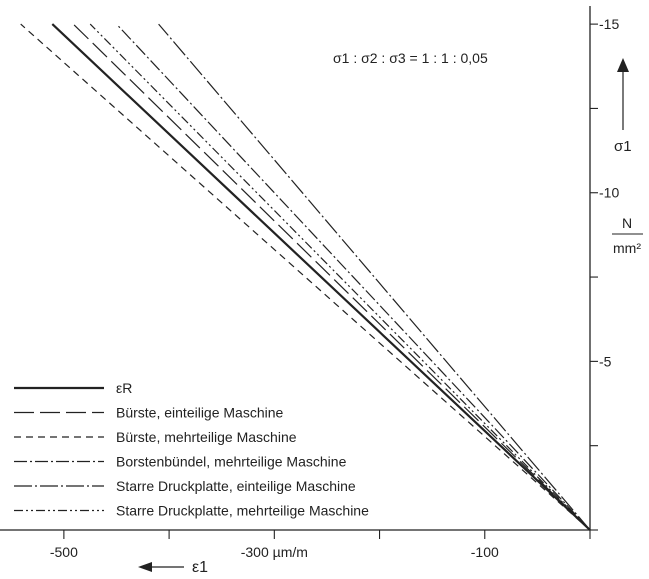  What do you see at coordinates (231, 462) in the screenshot?
I see `legend-label: Borstenbündel, mehrteilige Maschine` at bounding box center [231, 462].